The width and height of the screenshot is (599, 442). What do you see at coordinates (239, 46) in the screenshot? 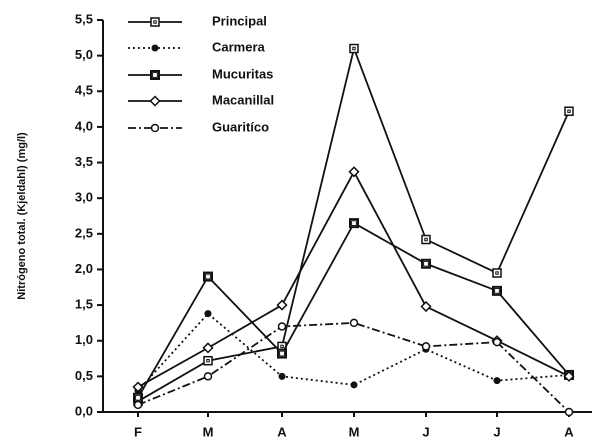
I see `legend-label: Carmera` at bounding box center [239, 46].